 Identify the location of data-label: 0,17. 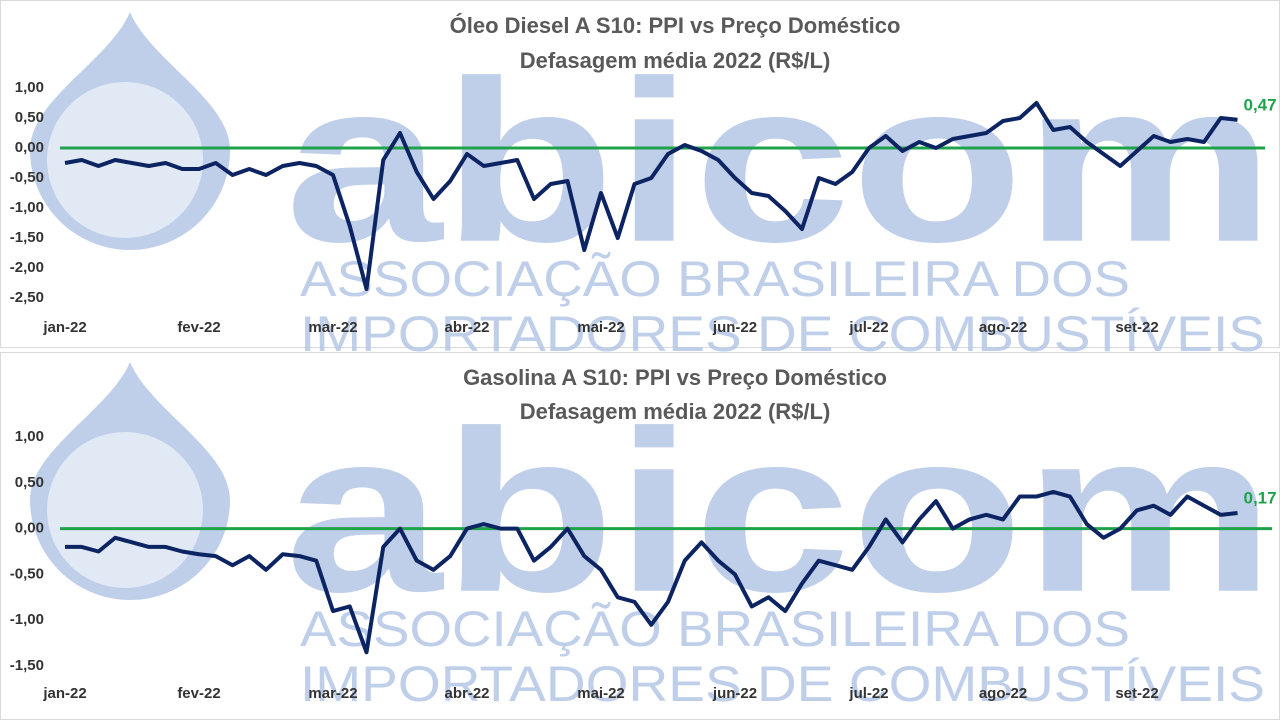
(1260, 498).